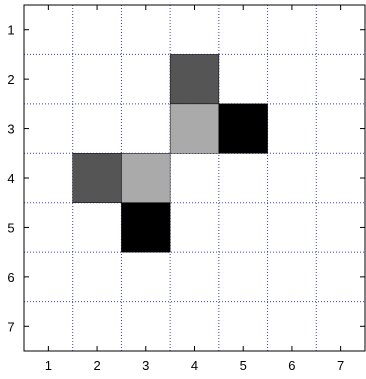 The height and width of the screenshot is (379, 366). Describe the element at coordinates (243, 365) in the screenshot. I see `x-tick-label: 5` at that location.